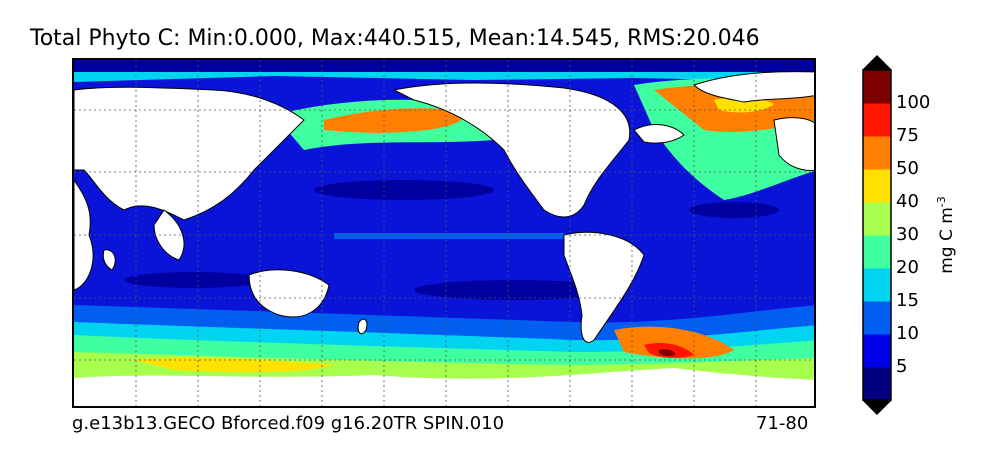 This screenshot has height=464, width=1003. What do you see at coordinates (946, 235) in the screenshot?
I see `colorbar-unit-label: mg C m-3` at bounding box center [946, 235].